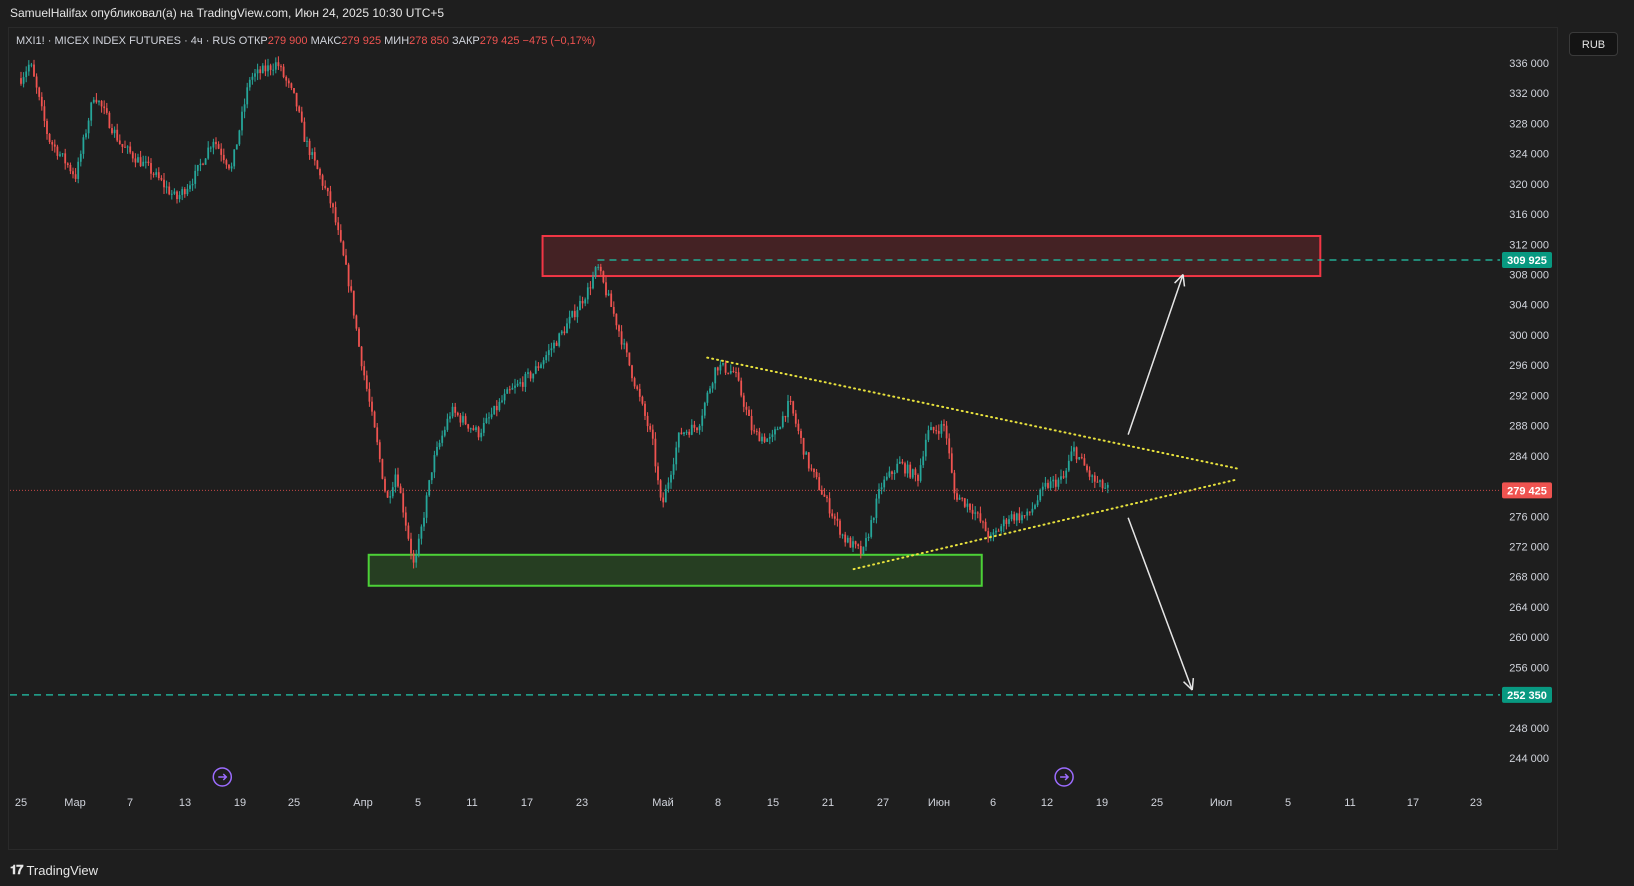 The width and height of the screenshot is (1634, 886). I want to click on x-tick-label: 11, so click(1349, 803).